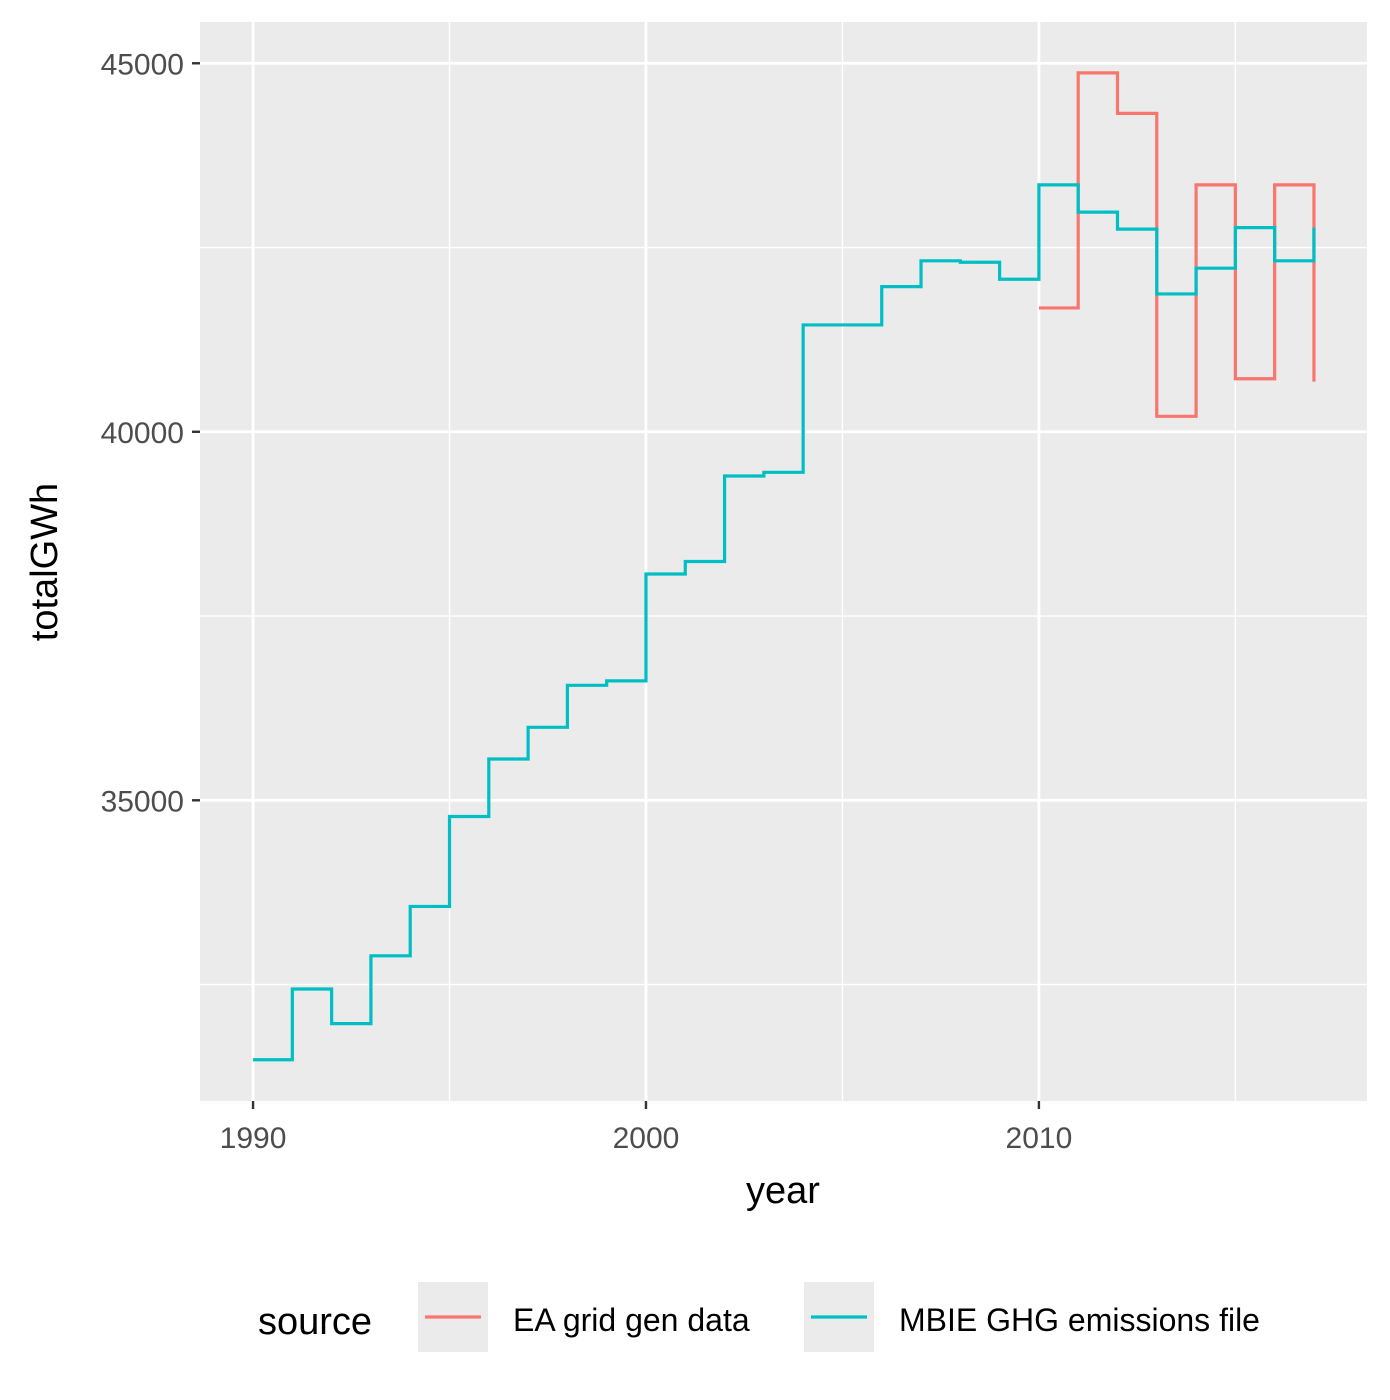 This screenshot has width=1390, height=1400. I want to click on x-tick-label: 2000, so click(646, 1138).